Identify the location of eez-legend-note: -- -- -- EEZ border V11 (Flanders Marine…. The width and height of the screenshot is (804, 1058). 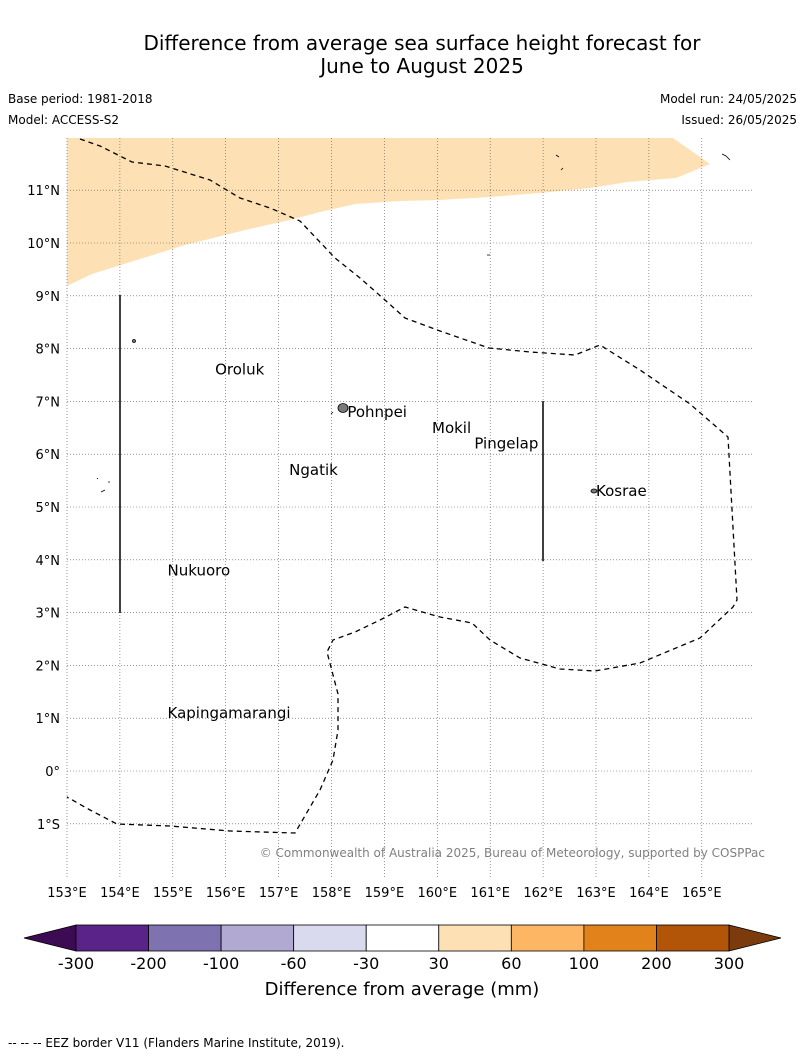
(176, 1043).